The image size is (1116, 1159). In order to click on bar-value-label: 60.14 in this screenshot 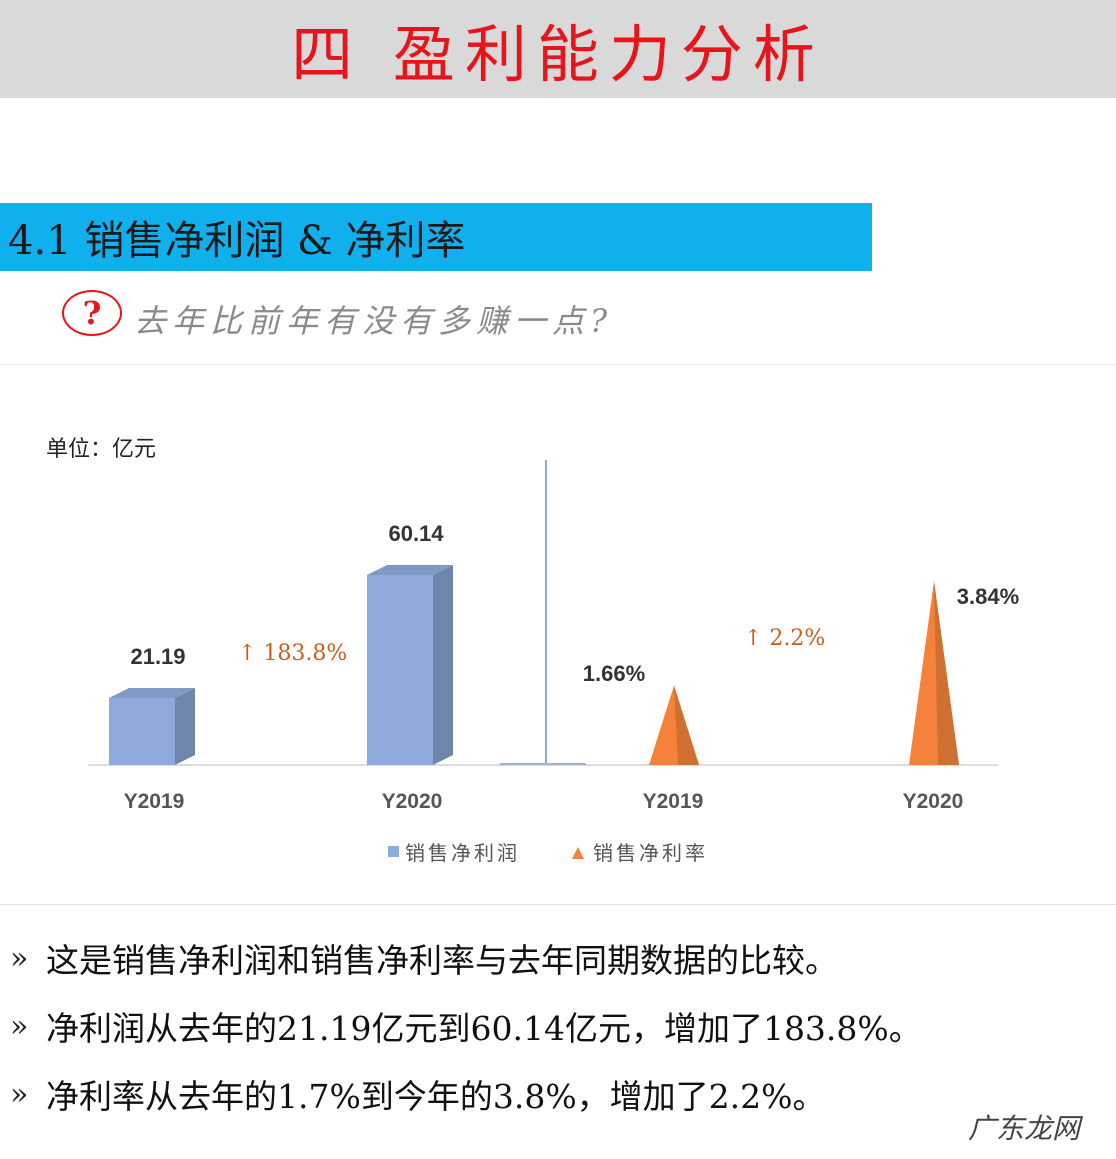, I will do `click(416, 533)`.